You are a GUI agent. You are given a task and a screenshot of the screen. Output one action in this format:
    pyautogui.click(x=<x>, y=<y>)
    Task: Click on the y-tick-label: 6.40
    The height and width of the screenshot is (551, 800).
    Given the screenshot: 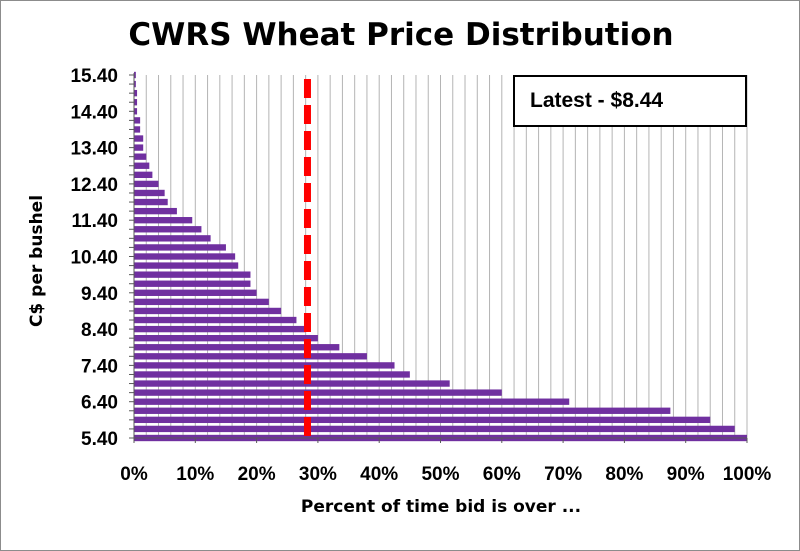 What is the action you would take?
    pyautogui.click(x=99, y=403)
    